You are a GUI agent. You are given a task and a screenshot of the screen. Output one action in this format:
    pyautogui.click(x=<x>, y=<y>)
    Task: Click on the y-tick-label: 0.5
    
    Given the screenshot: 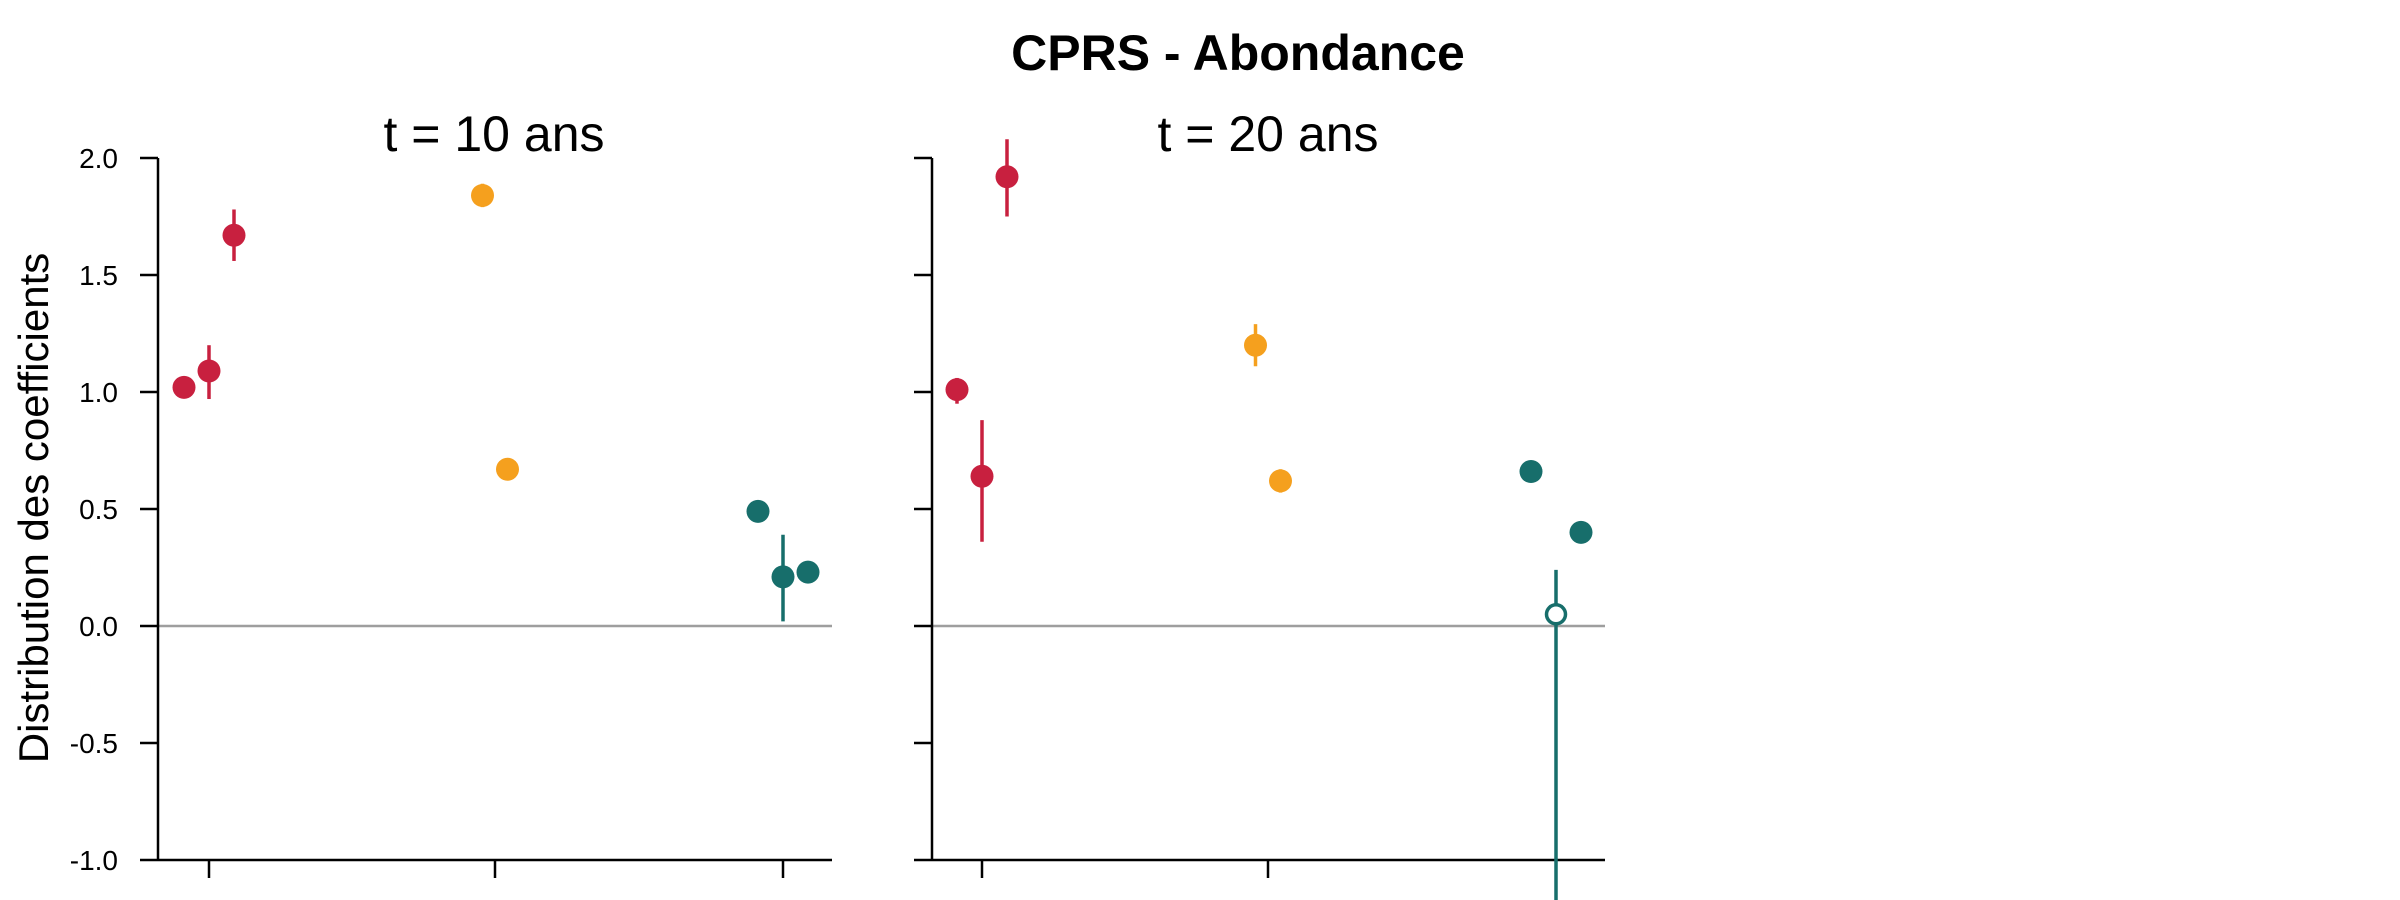 What is the action you would take?
    pyautogui.click(x=98, y=509)
    